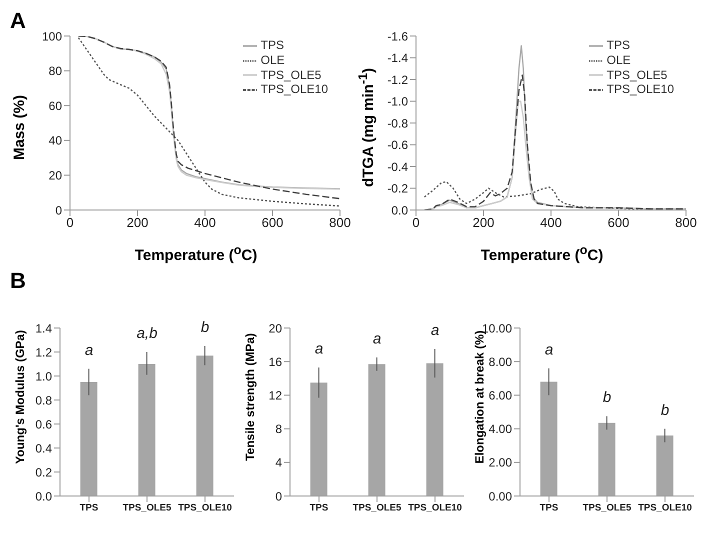  I want to click on y-tick-label: 1.0, so click(43, 376).